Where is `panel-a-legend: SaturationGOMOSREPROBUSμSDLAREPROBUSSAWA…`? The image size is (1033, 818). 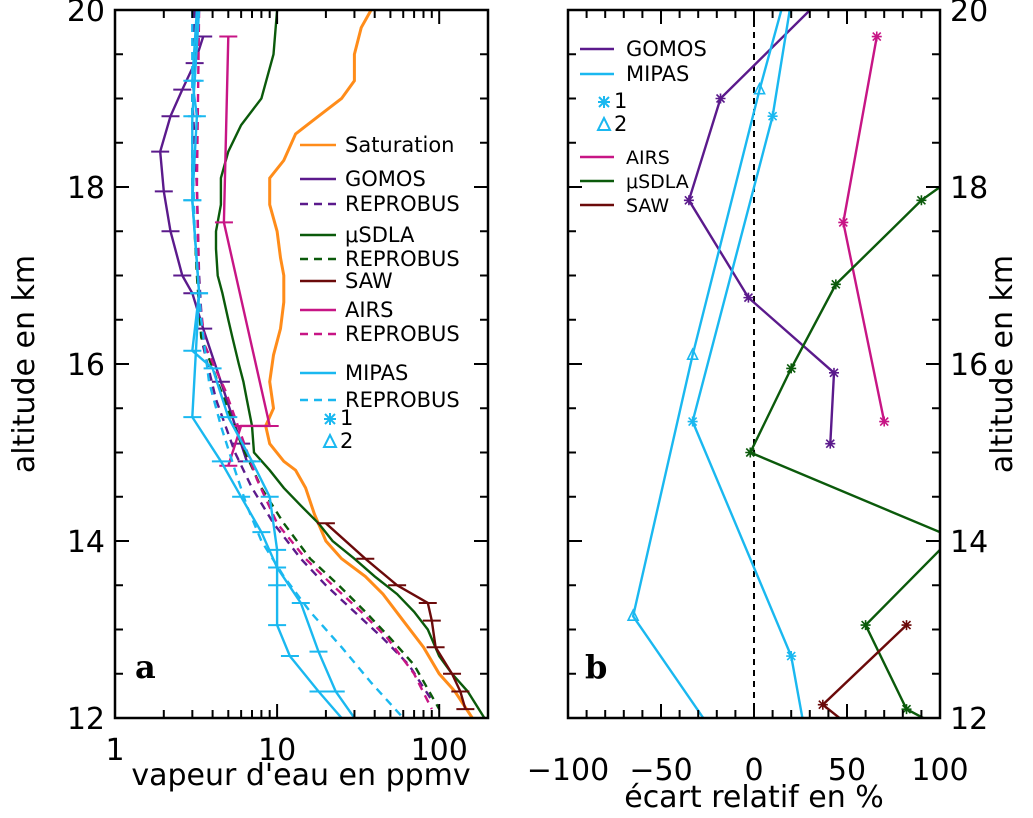 panel-a-legend: SaturationGOMOSREPROBUSμSDLAREPROBUSSAWA… is located at coordinates (380, 293).